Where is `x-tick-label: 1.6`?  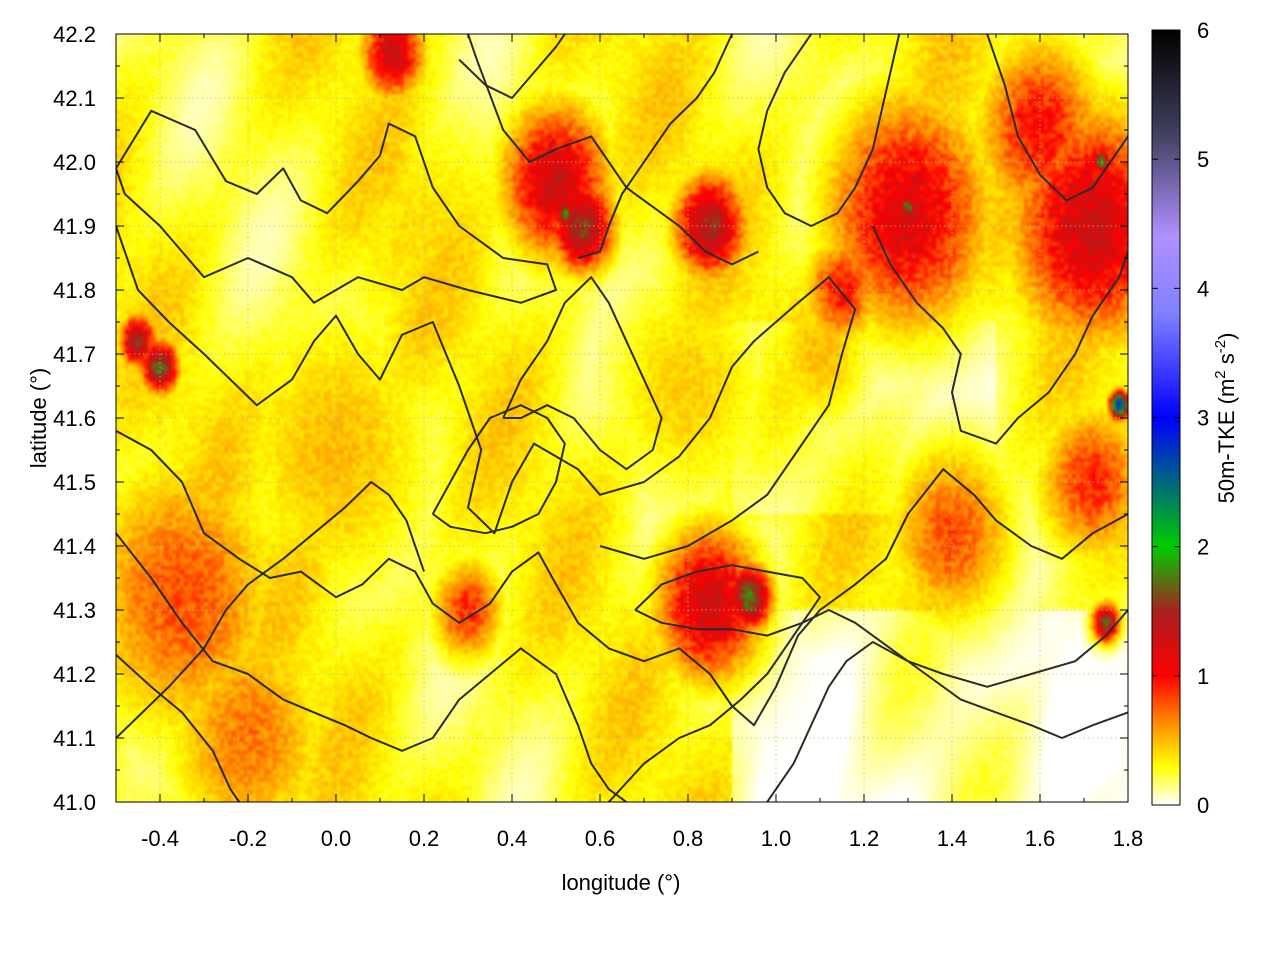
x-tick-label: 1.6 is located at coordinates (1040, 838).